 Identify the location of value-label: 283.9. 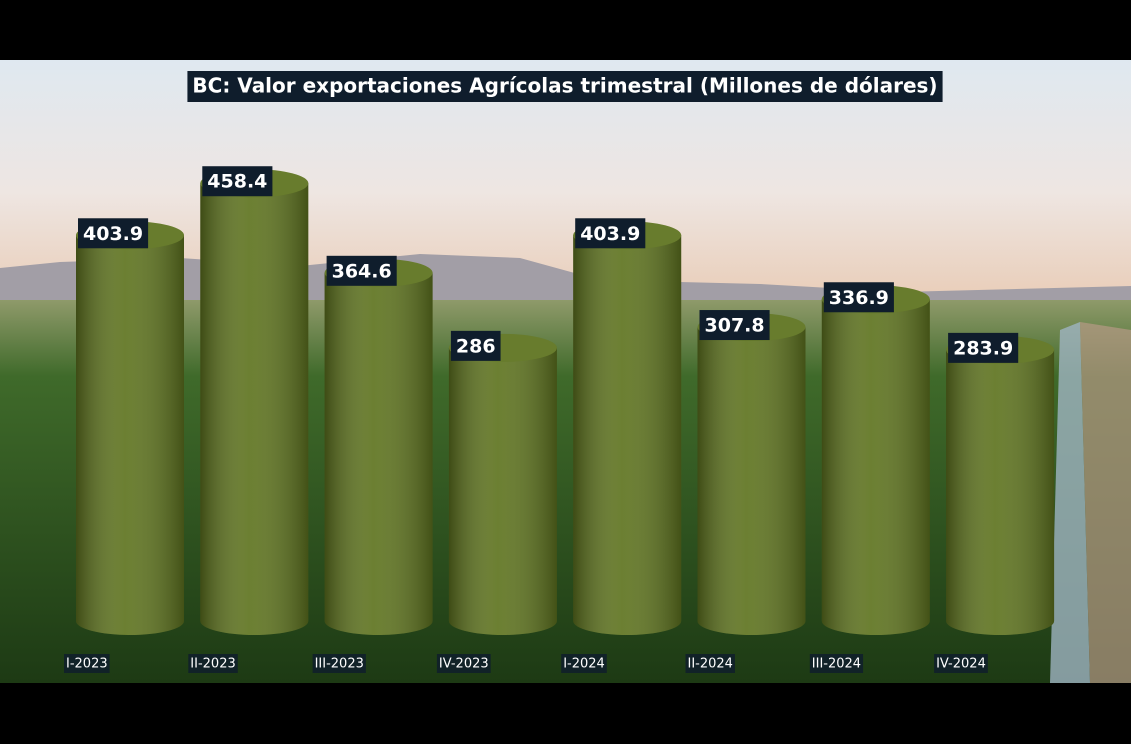
(983, 348).